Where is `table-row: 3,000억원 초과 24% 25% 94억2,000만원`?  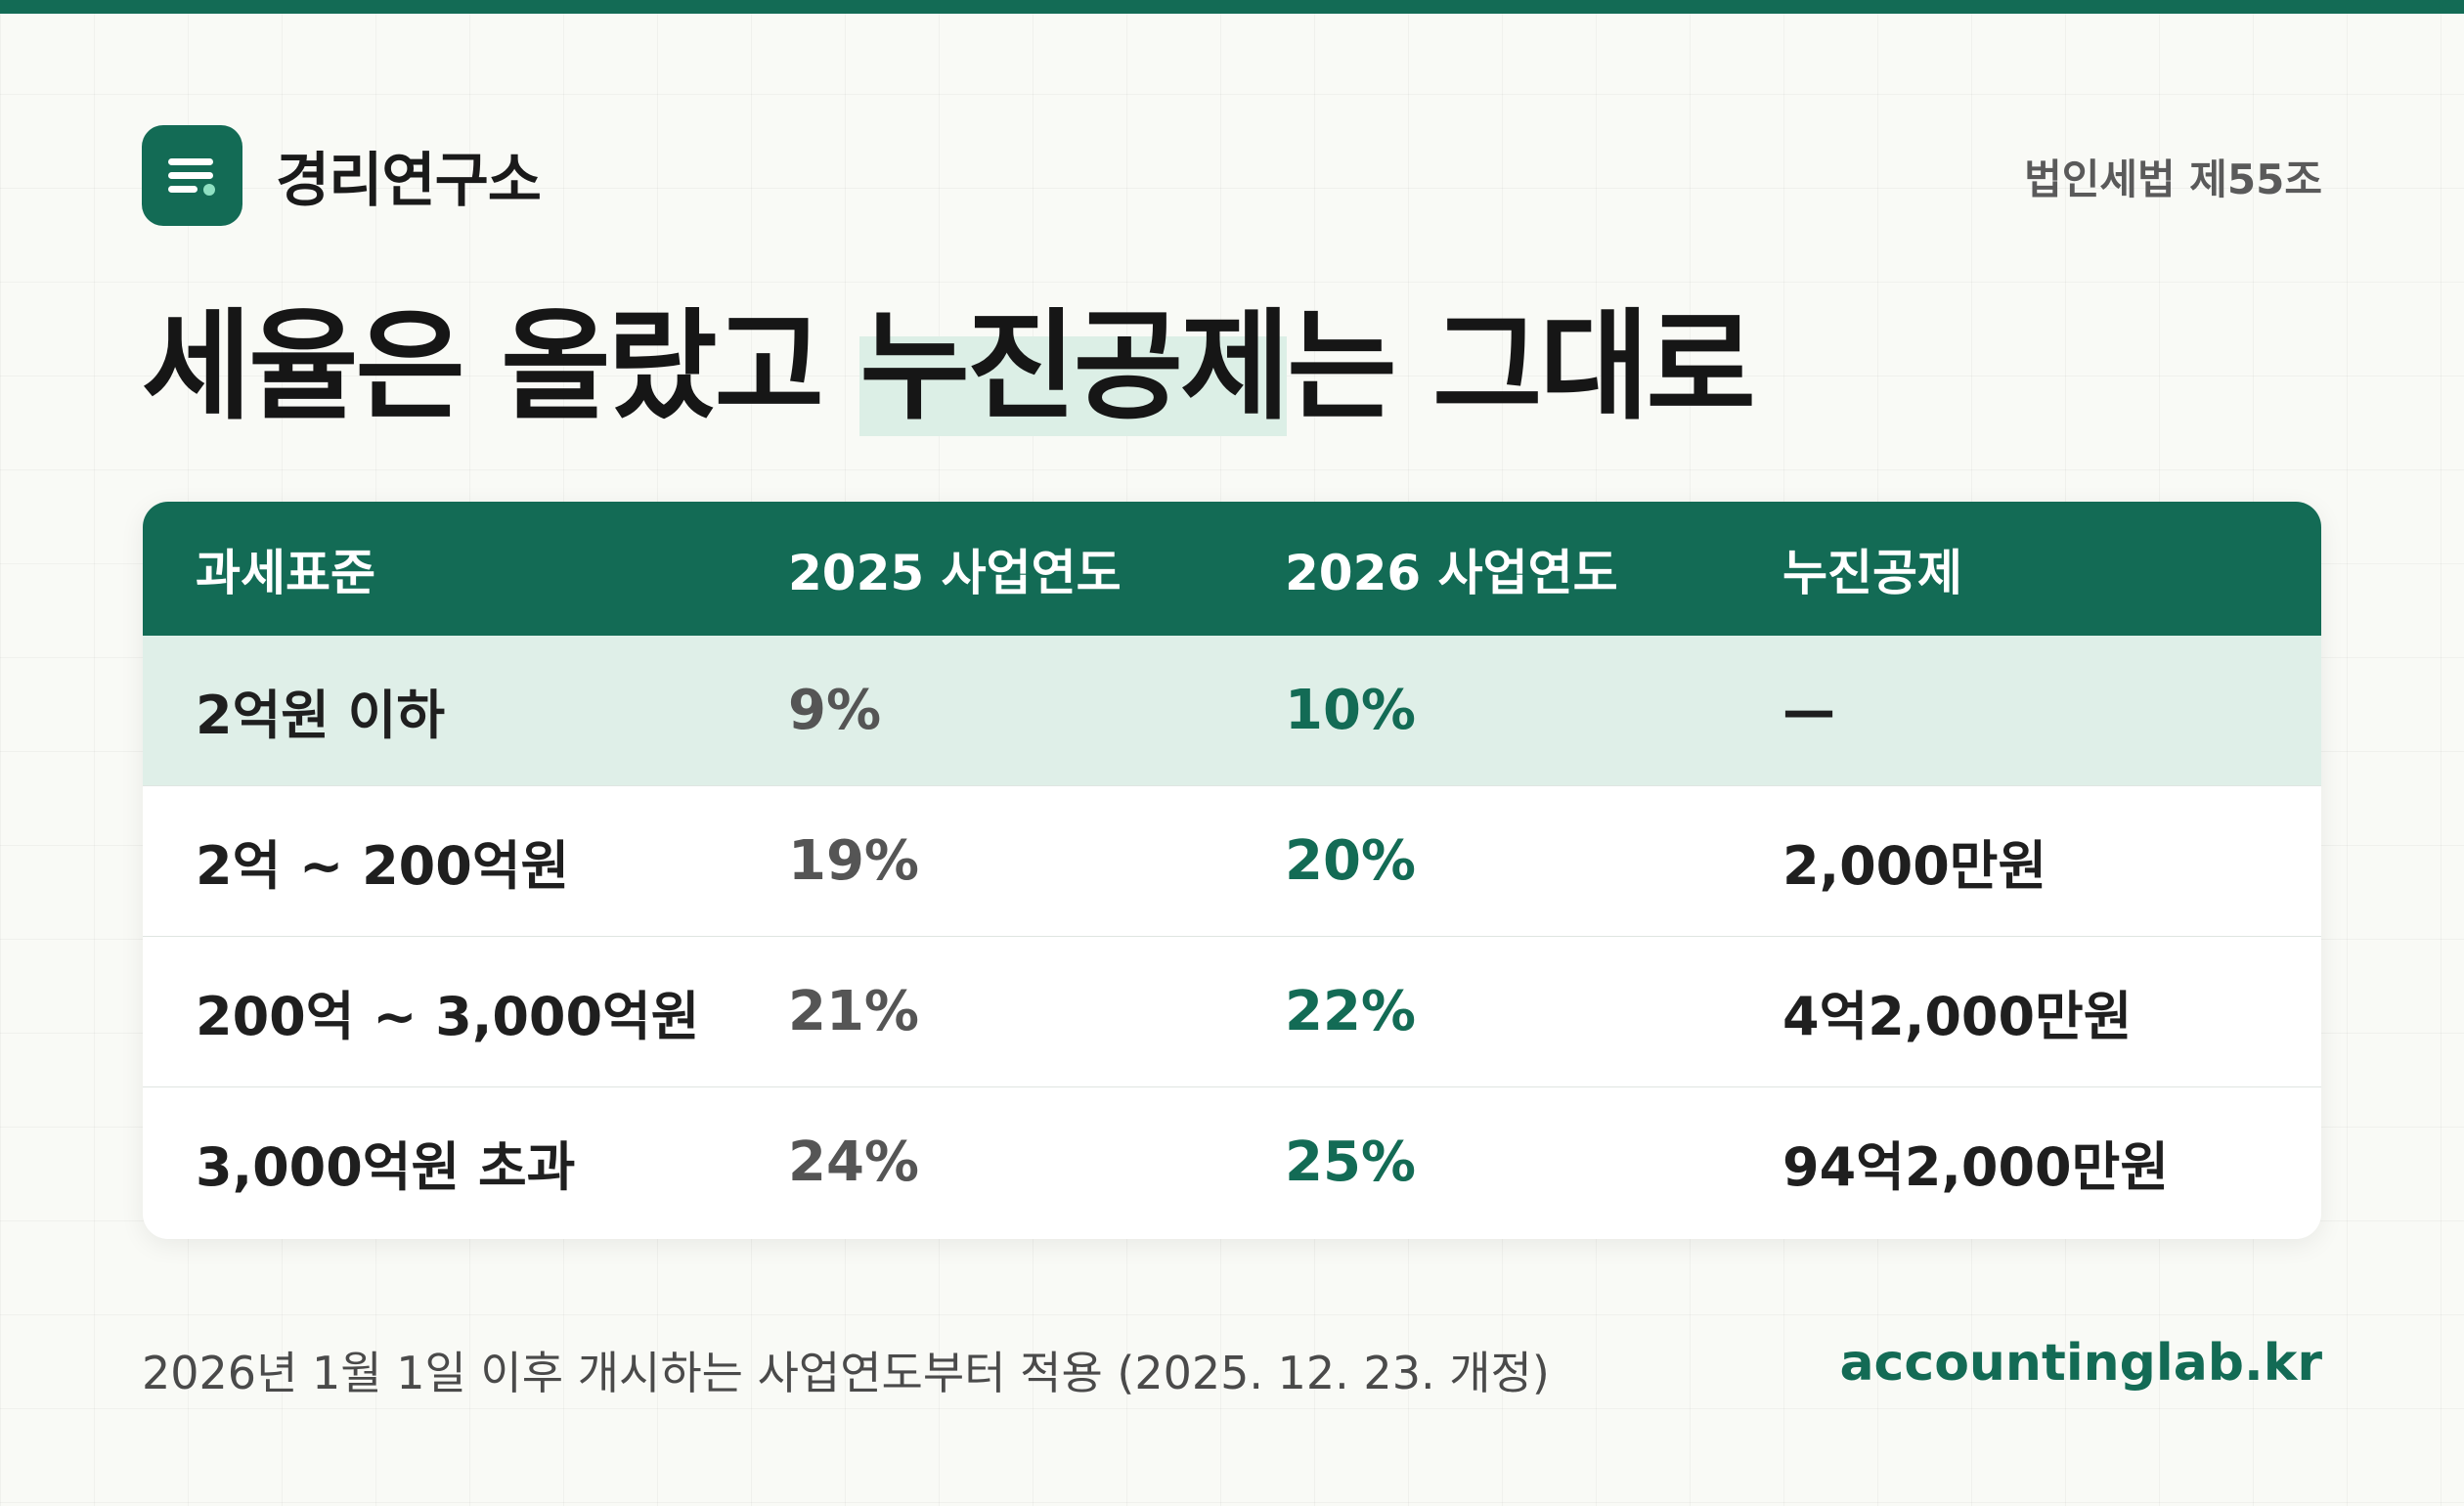
table-row: 3,000억원 초과 24% 25% 94억2,000만원 is located at coordinates (1232, 1161).